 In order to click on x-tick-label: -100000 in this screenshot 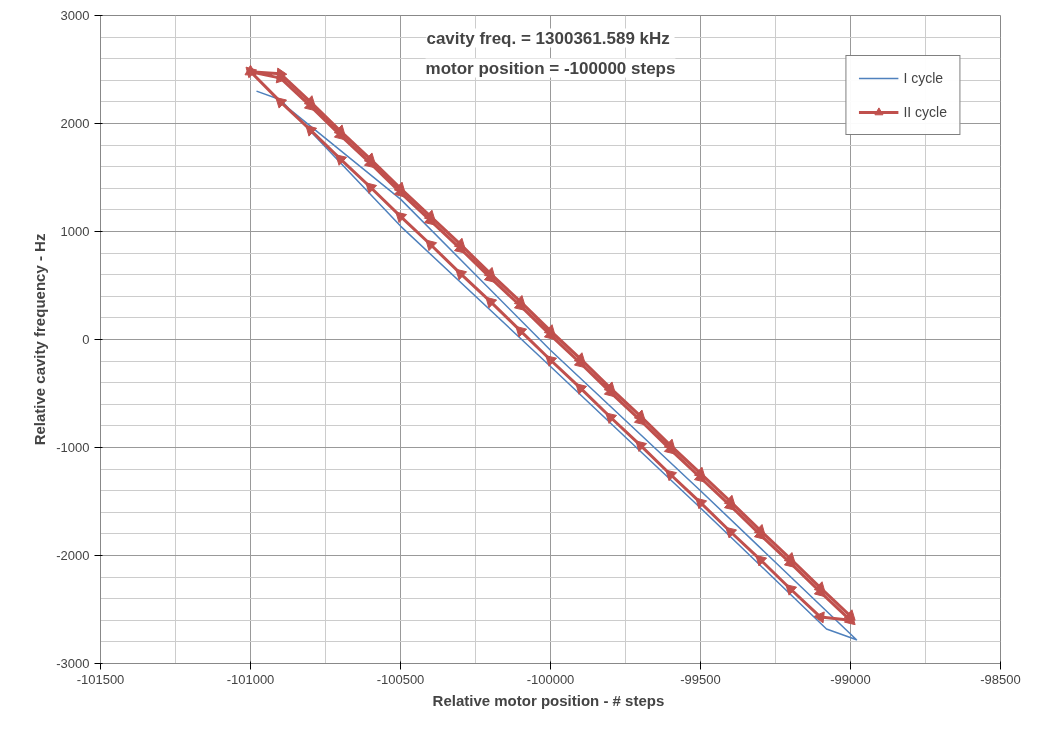, I will do `click(550, 679)`.